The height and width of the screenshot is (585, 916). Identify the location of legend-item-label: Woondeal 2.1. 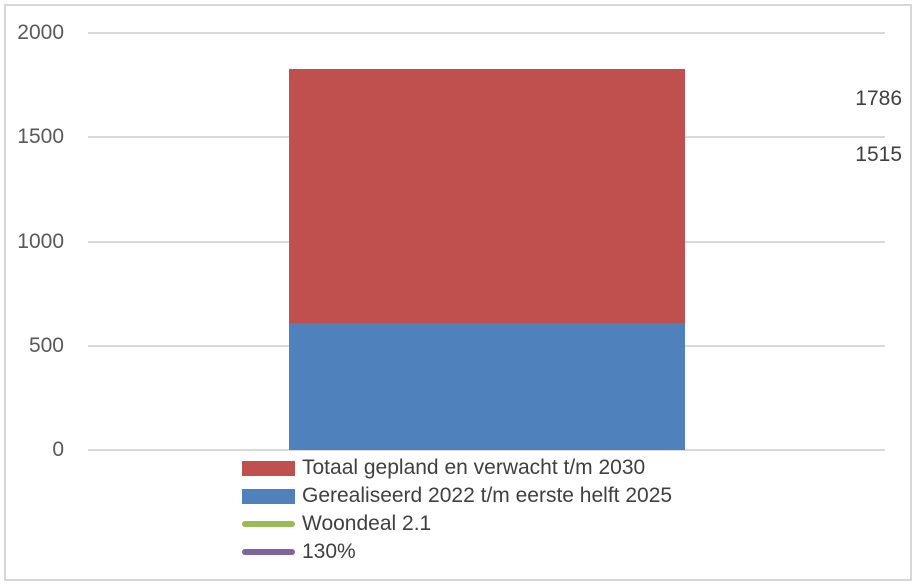
(367, 523).